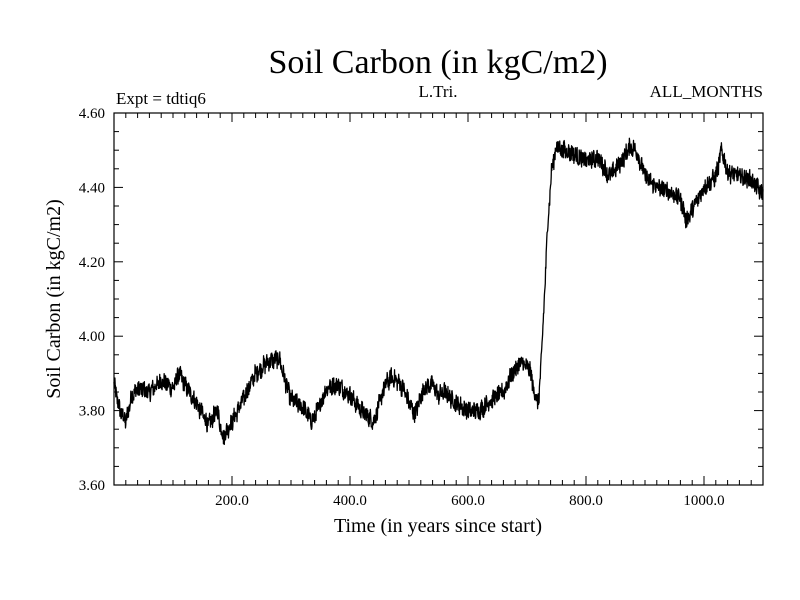  What do you see at coordinates (92, 263) in the screenshot?
I see `y-tick-label: 4.20` at bounding box center [92, 263].